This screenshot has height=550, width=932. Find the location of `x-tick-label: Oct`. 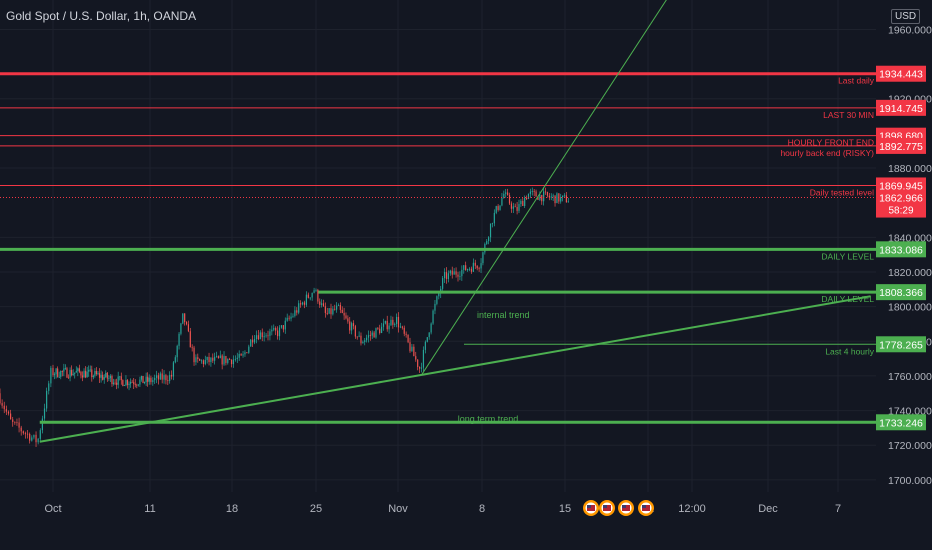

x-tick-label: Oct is located at coordinates (52, 509).